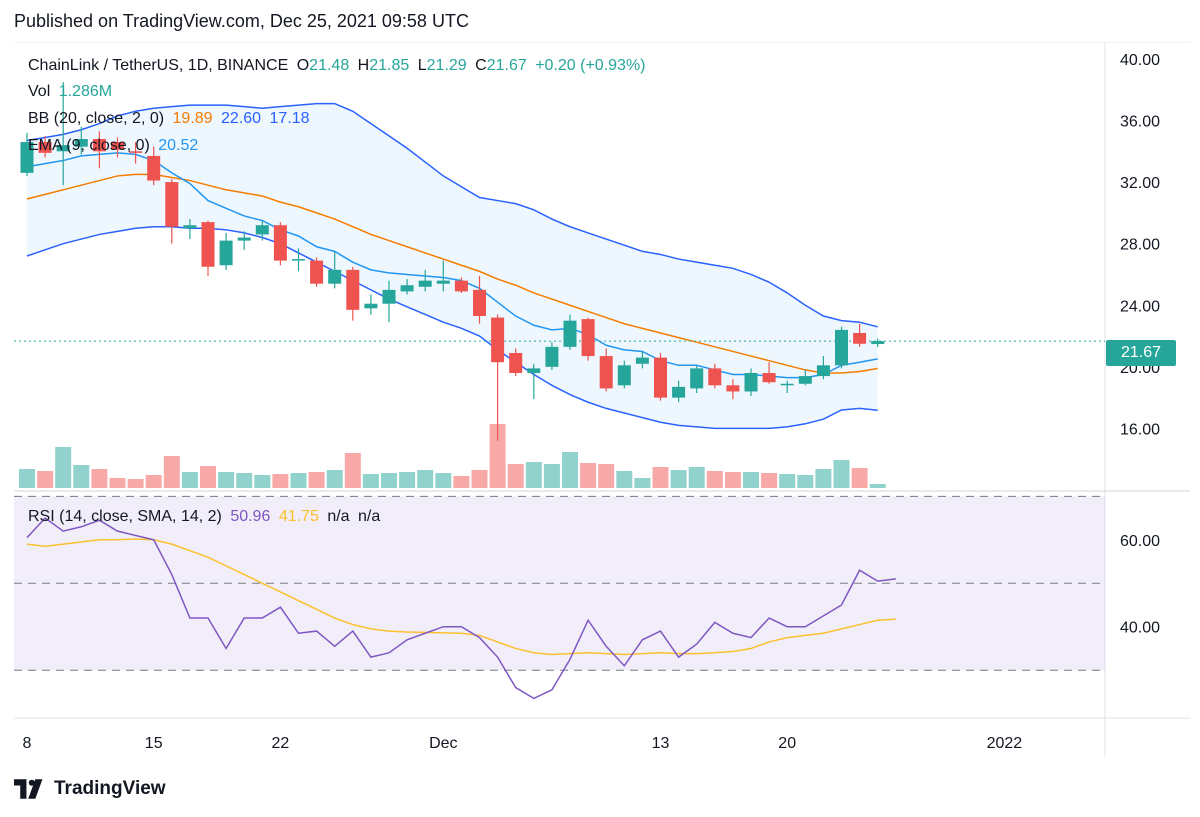  I want to click on tradingview-logo-icon, so click(28, 789).